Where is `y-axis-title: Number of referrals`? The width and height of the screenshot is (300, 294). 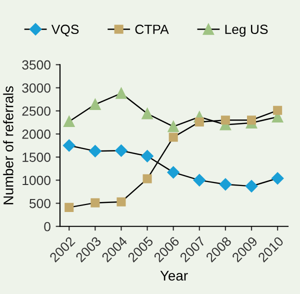 y-axis-title: Number of referrals is located at coordinates (8, 145).